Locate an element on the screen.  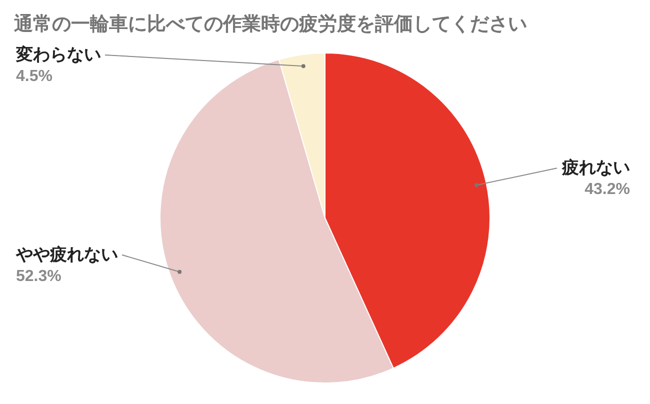
data-label: 52.3% is located at coordinates (39, 276).